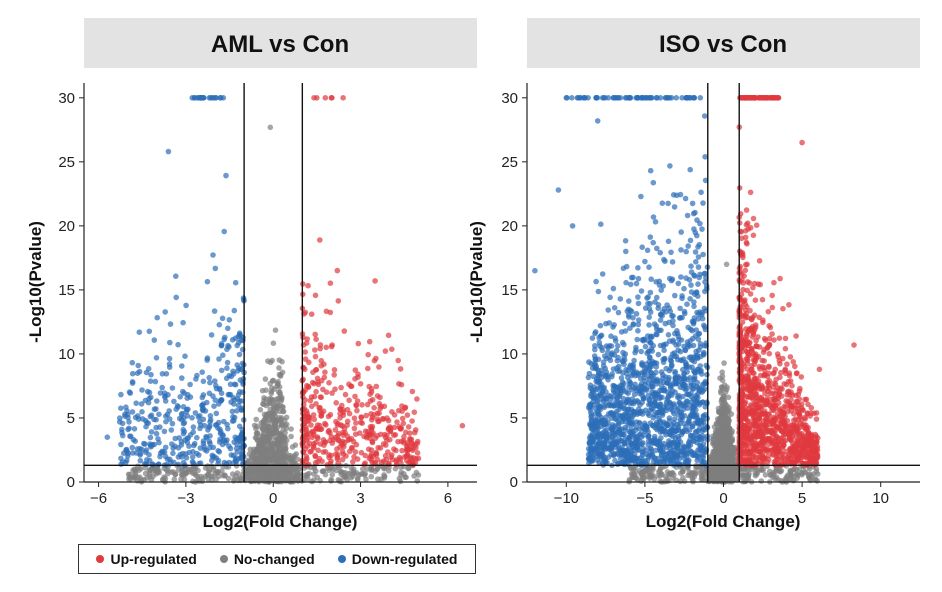  Describe the element at coordinates (35, 282) in the screenshot. I see `y-axis-title: -Log10(Pvalue)` at that location.